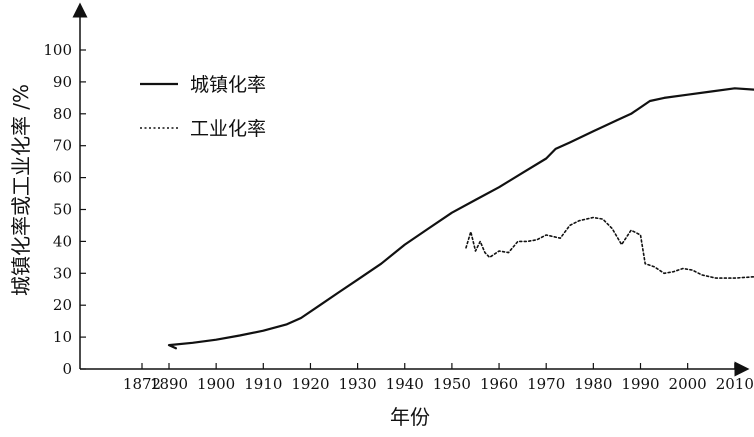 This screenshot has width=754, height=437. Describe the element at coordinates (62, 273) in the screenshot. I see `y-tick-label: 30` at that location.